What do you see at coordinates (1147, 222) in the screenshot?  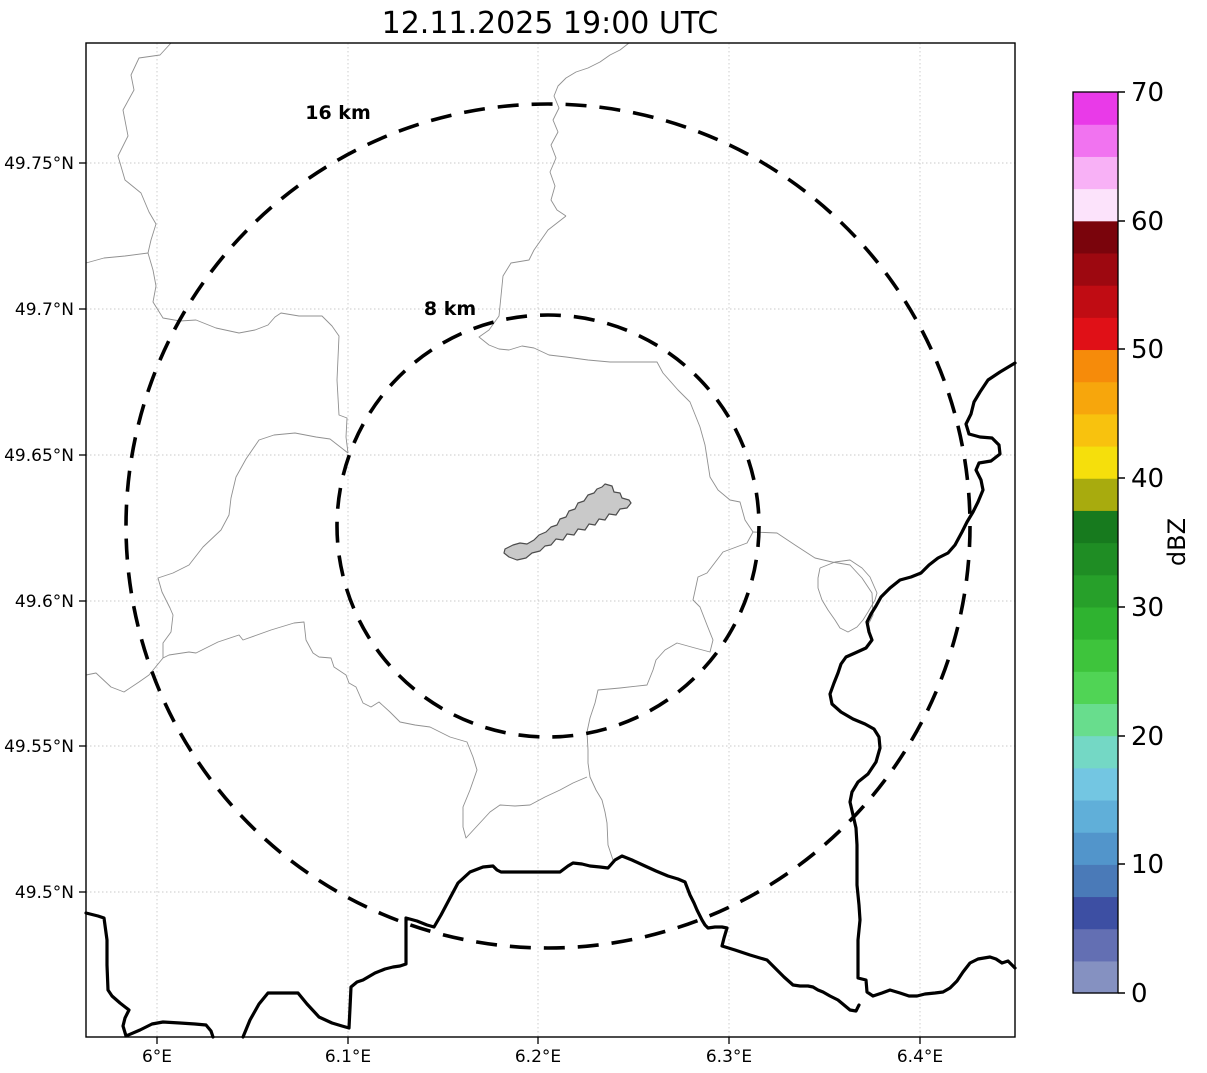 I see `colorbar-tick-label: 60` at bounding box center [1147, 222].